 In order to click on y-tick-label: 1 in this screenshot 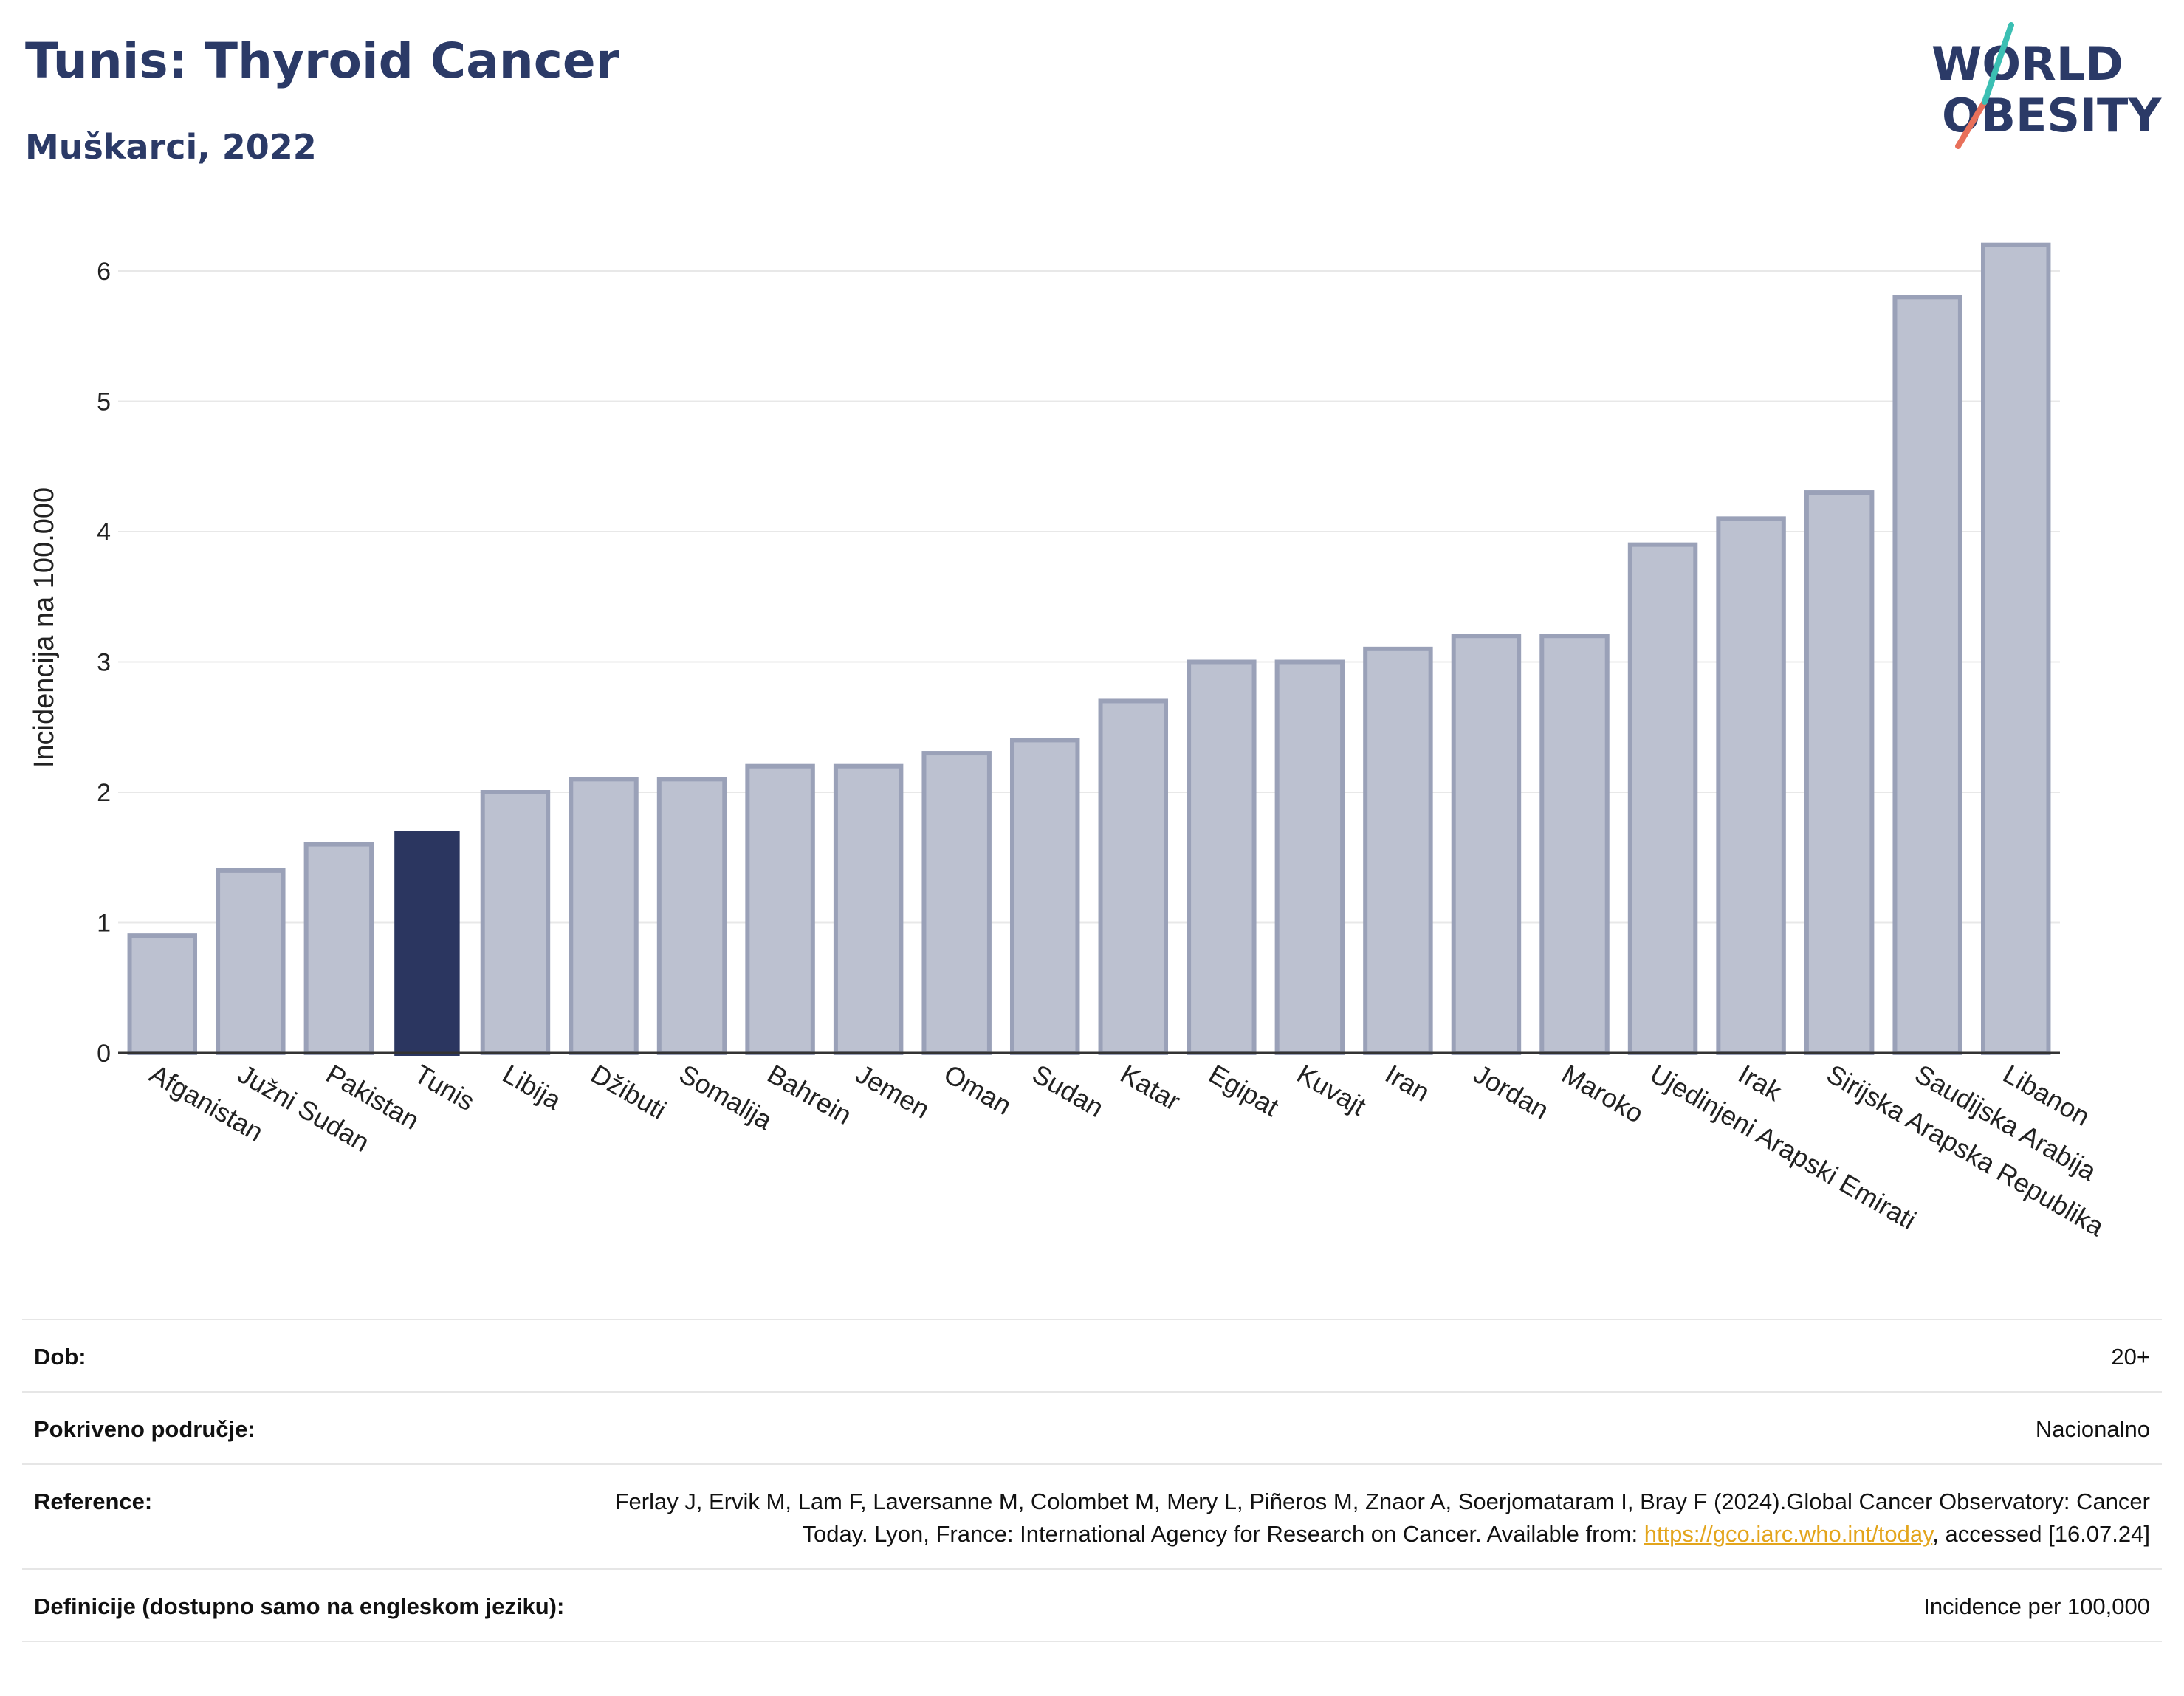, I will do `click(104, 924)`.